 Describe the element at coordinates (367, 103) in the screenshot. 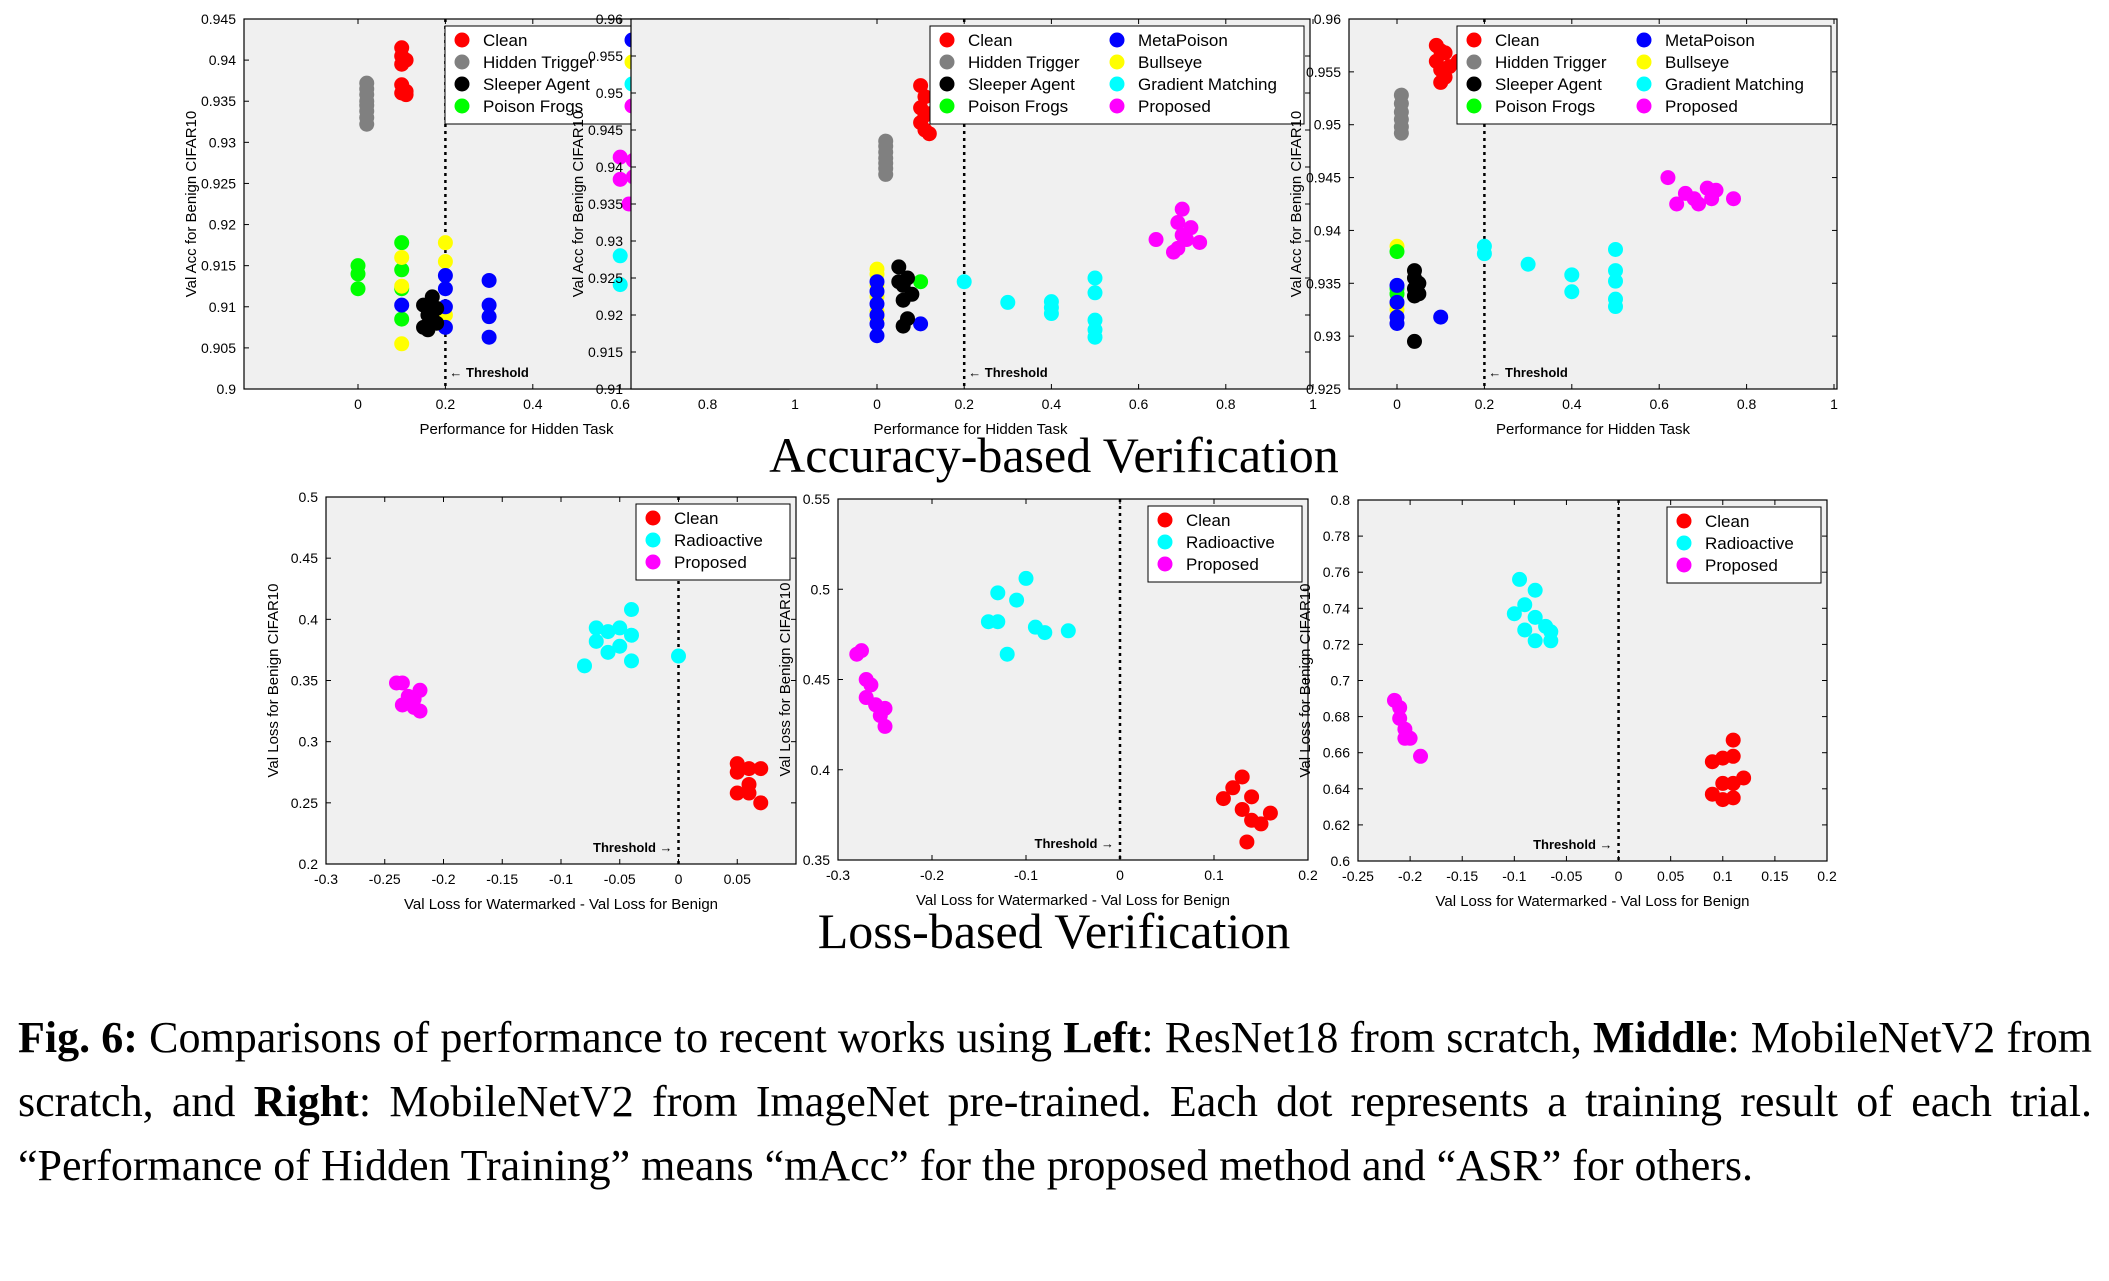

I see `series-hidden-trigger` at that location.